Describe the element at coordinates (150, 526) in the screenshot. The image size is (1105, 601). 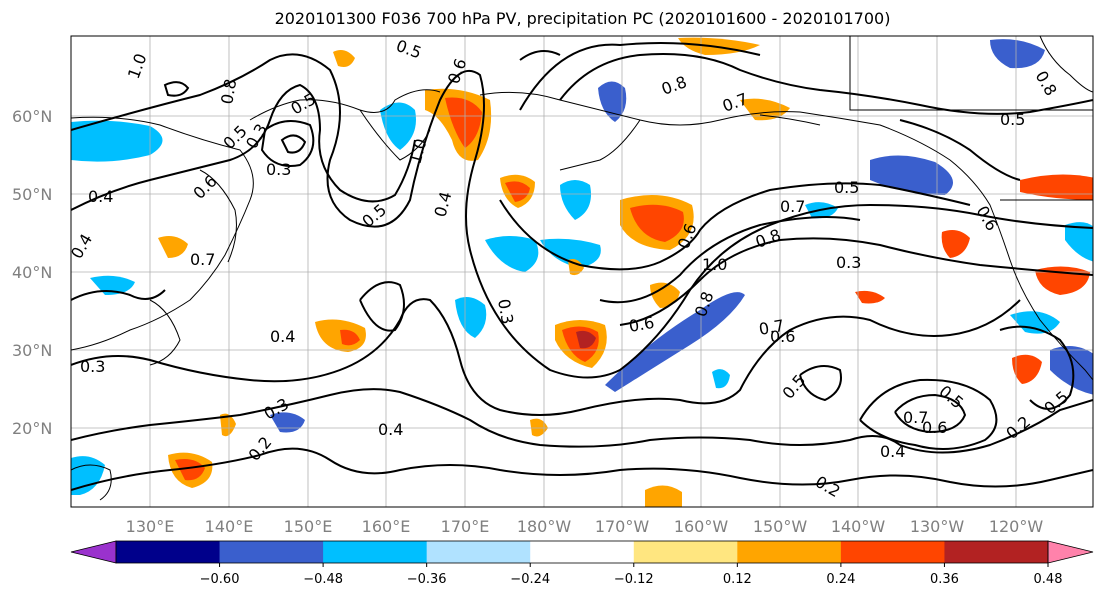
I see `lon-label: 130°E` at that location.